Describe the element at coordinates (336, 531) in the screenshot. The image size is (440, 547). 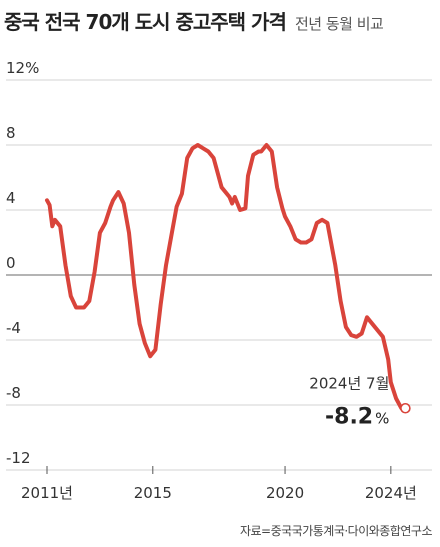
I see `source-note: 자료=중국국가통계국·다이와종합연구소` at that location.